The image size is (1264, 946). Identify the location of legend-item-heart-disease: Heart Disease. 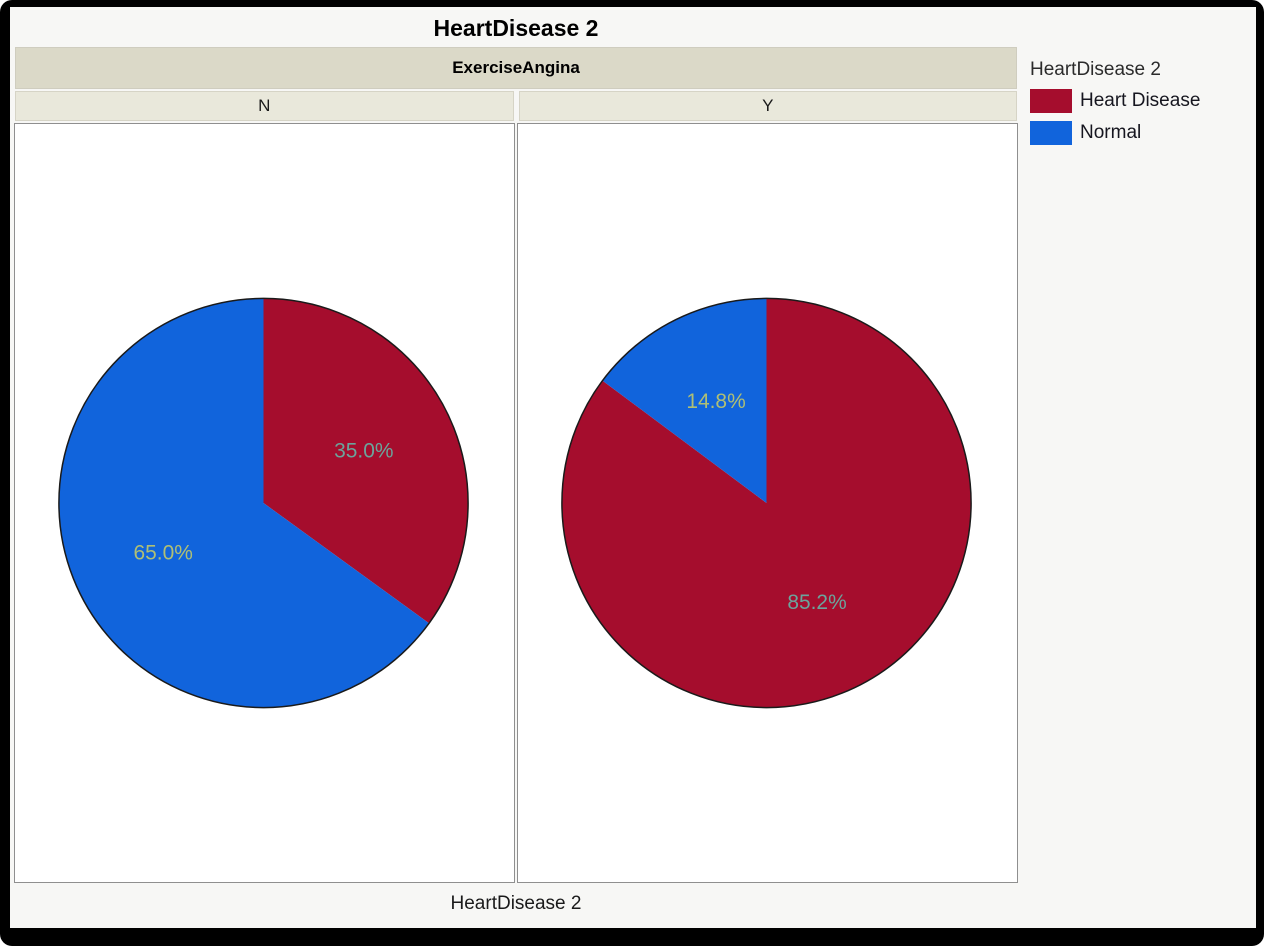
(1115, 101).